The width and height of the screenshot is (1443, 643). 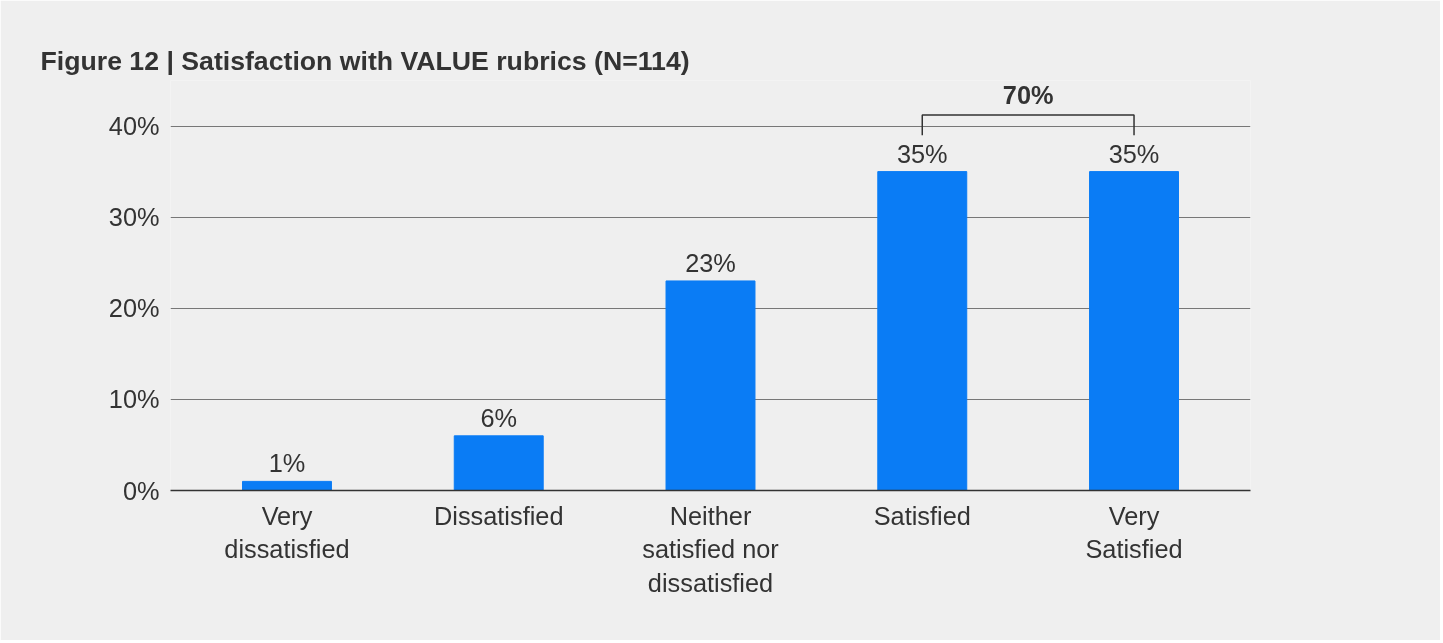 What do you see at coordinates (365, 60) in the screenshot?
I see `chart-title: Figure 12 | Satisfaction with VALUE rubrics (N=114)` at bounding box center [365, 60].